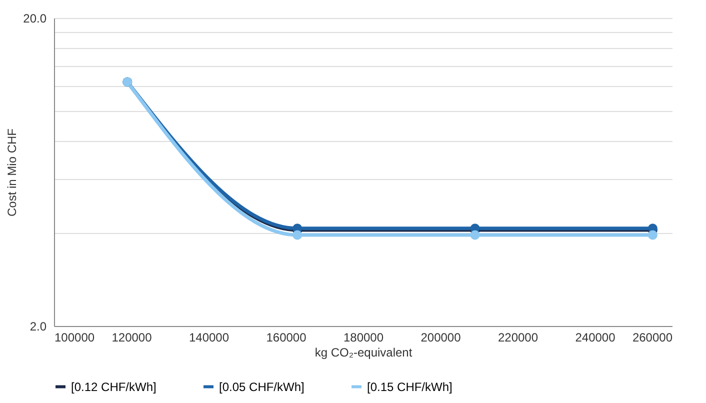 The height and width of the screenshot is (403, 706). I want to click on x-tick-label: 240000, so click(595, 337).